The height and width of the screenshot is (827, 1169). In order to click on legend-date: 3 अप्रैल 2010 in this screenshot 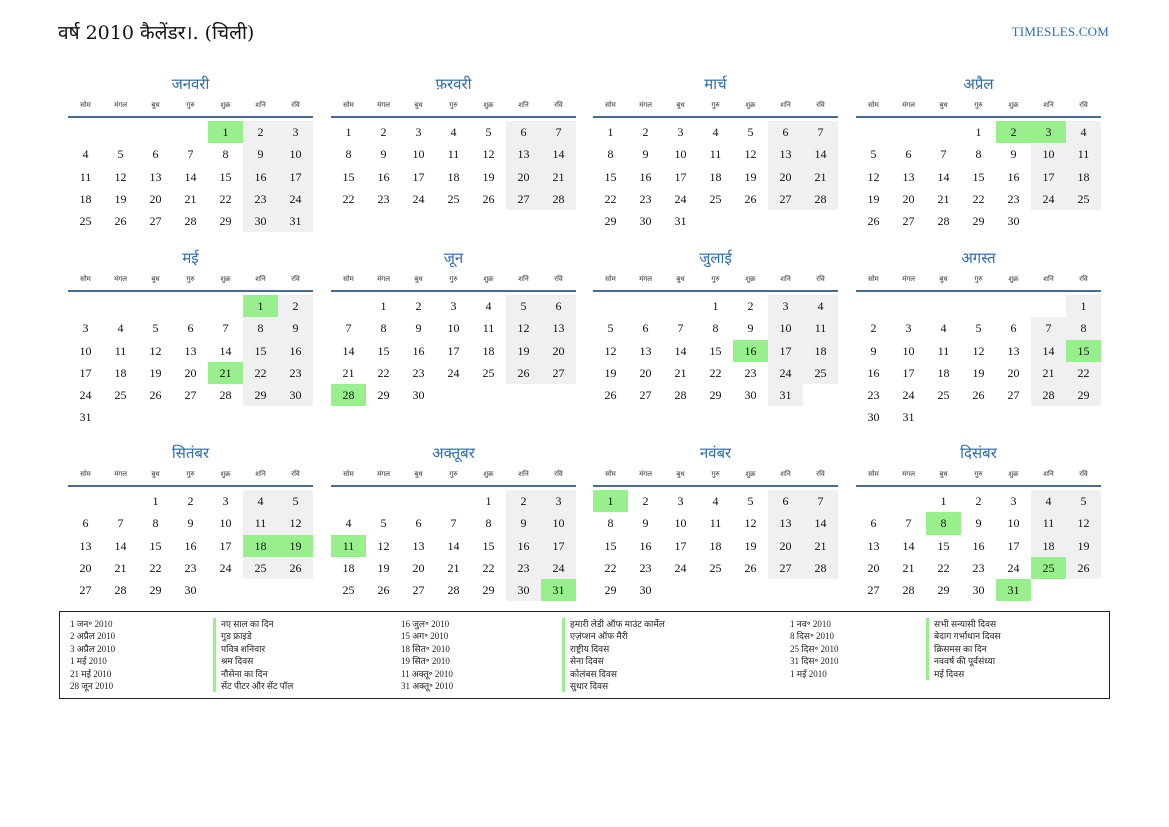, I will do `click(93, 648)`.